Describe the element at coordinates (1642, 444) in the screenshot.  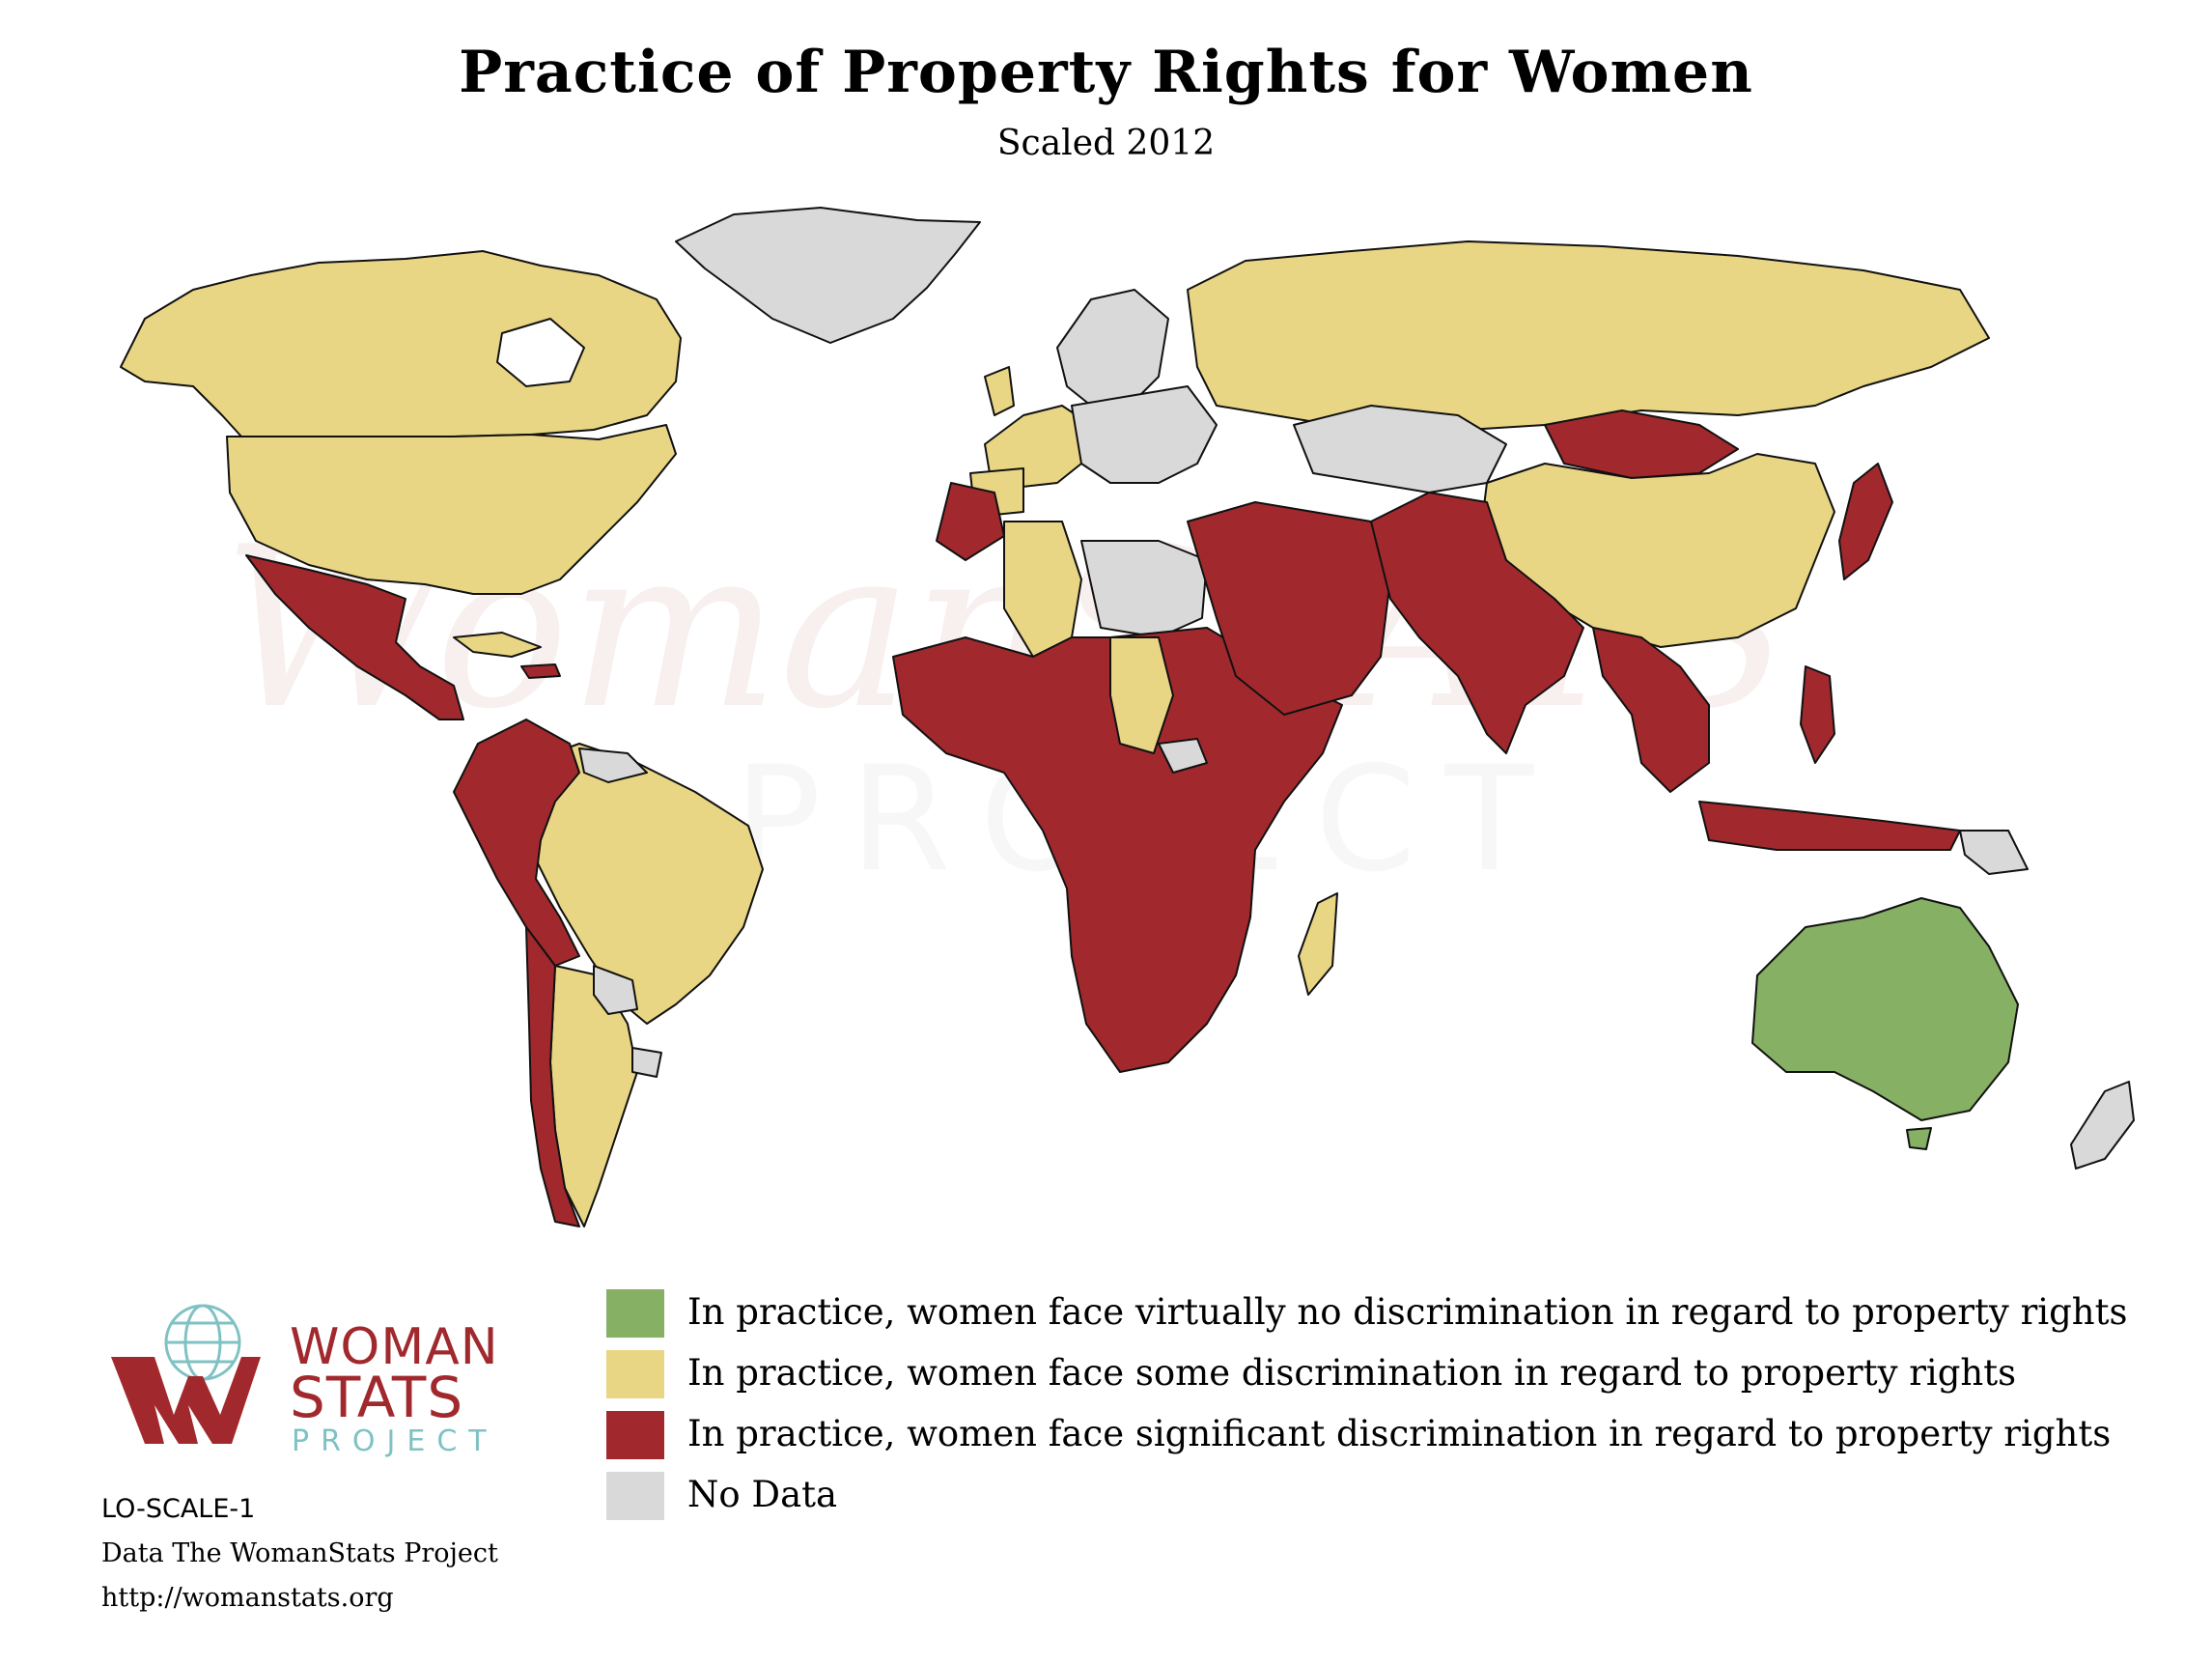
I see `region-mongolia` at that location.